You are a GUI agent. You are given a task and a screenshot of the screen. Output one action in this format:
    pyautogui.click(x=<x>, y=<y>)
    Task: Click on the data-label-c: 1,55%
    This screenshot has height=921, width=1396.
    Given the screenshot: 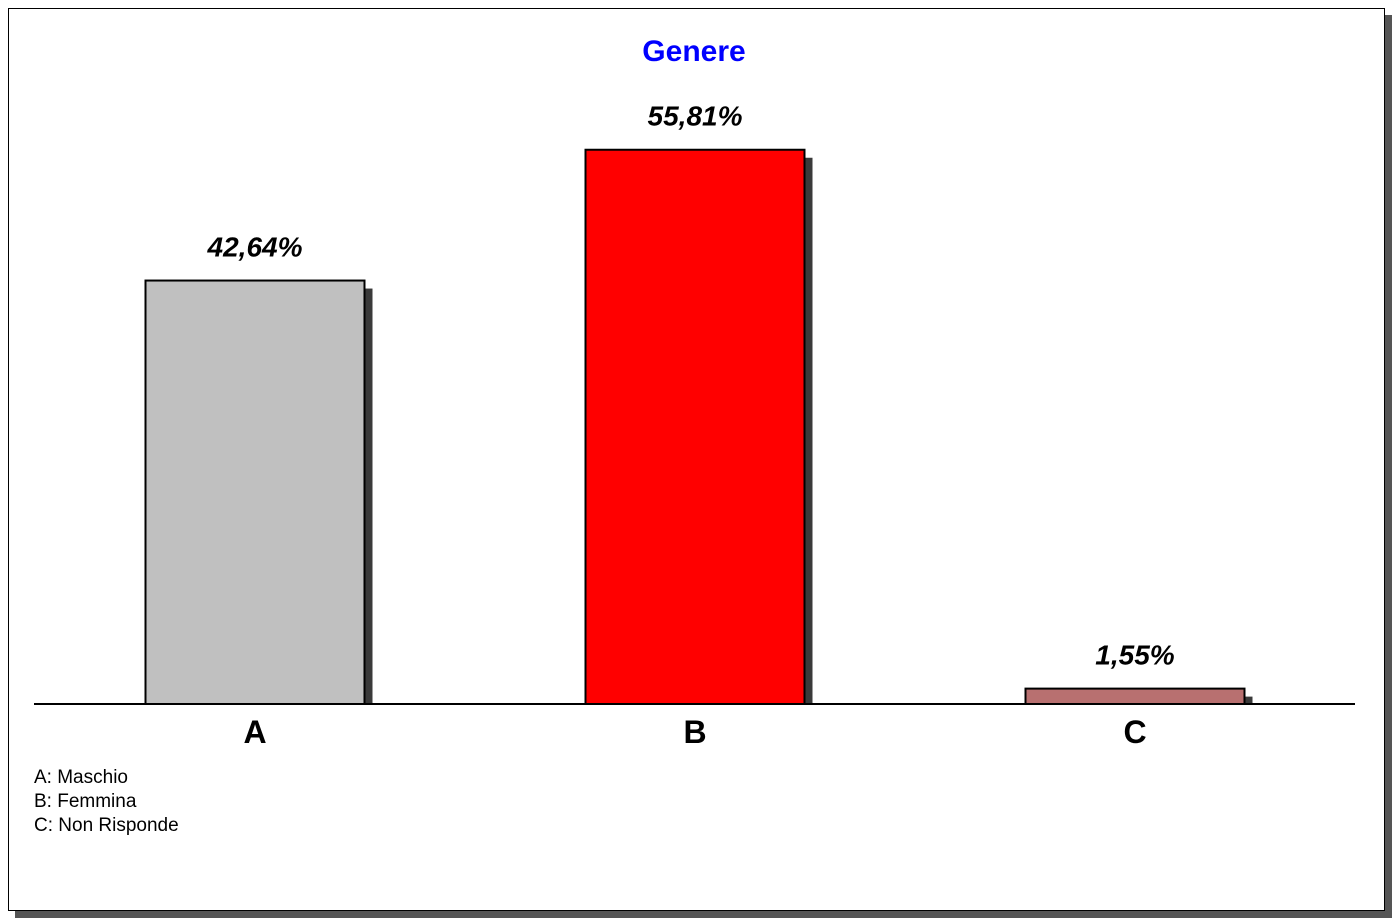 What is the action you would take?
    pyautogui.click(x=1134, y=655)
    